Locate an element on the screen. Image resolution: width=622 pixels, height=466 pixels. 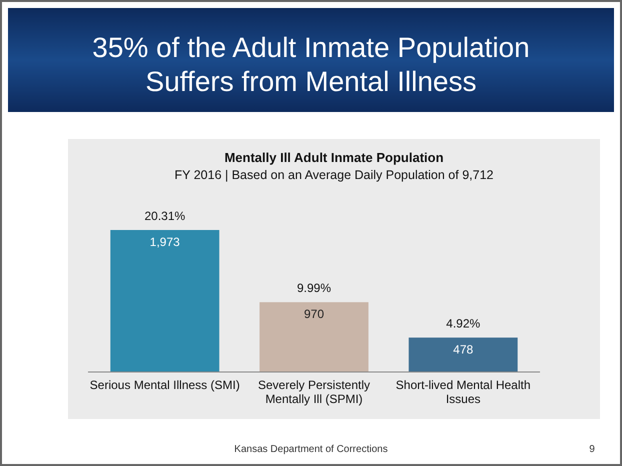
text: Kansas Department of Corrections is located at coordinates (311, 449).